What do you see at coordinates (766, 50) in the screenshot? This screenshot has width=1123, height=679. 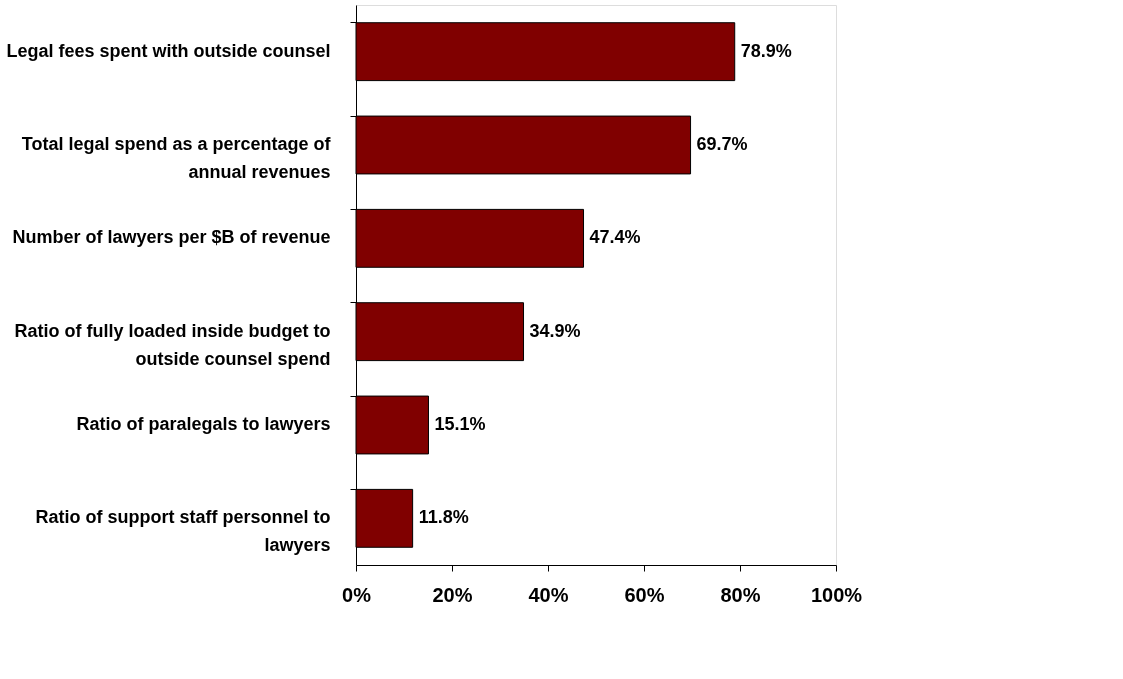 I see `data-label: 78.9%` at bounding box center [766, 50].